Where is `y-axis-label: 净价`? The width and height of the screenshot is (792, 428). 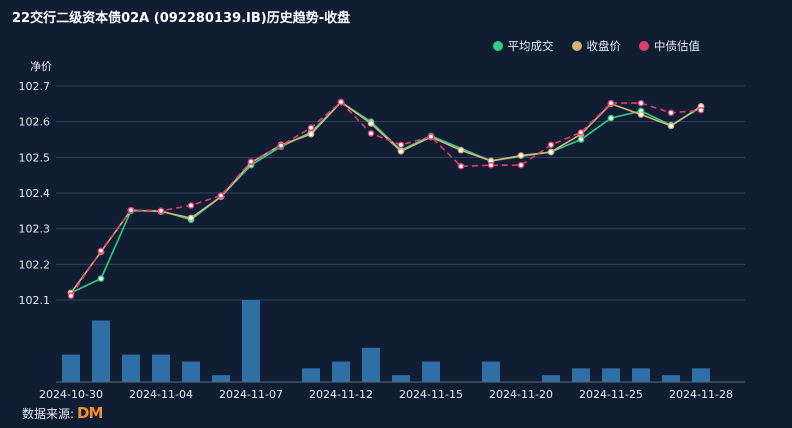
y-axis-label: 净价 is located at coordinates (41, 66).